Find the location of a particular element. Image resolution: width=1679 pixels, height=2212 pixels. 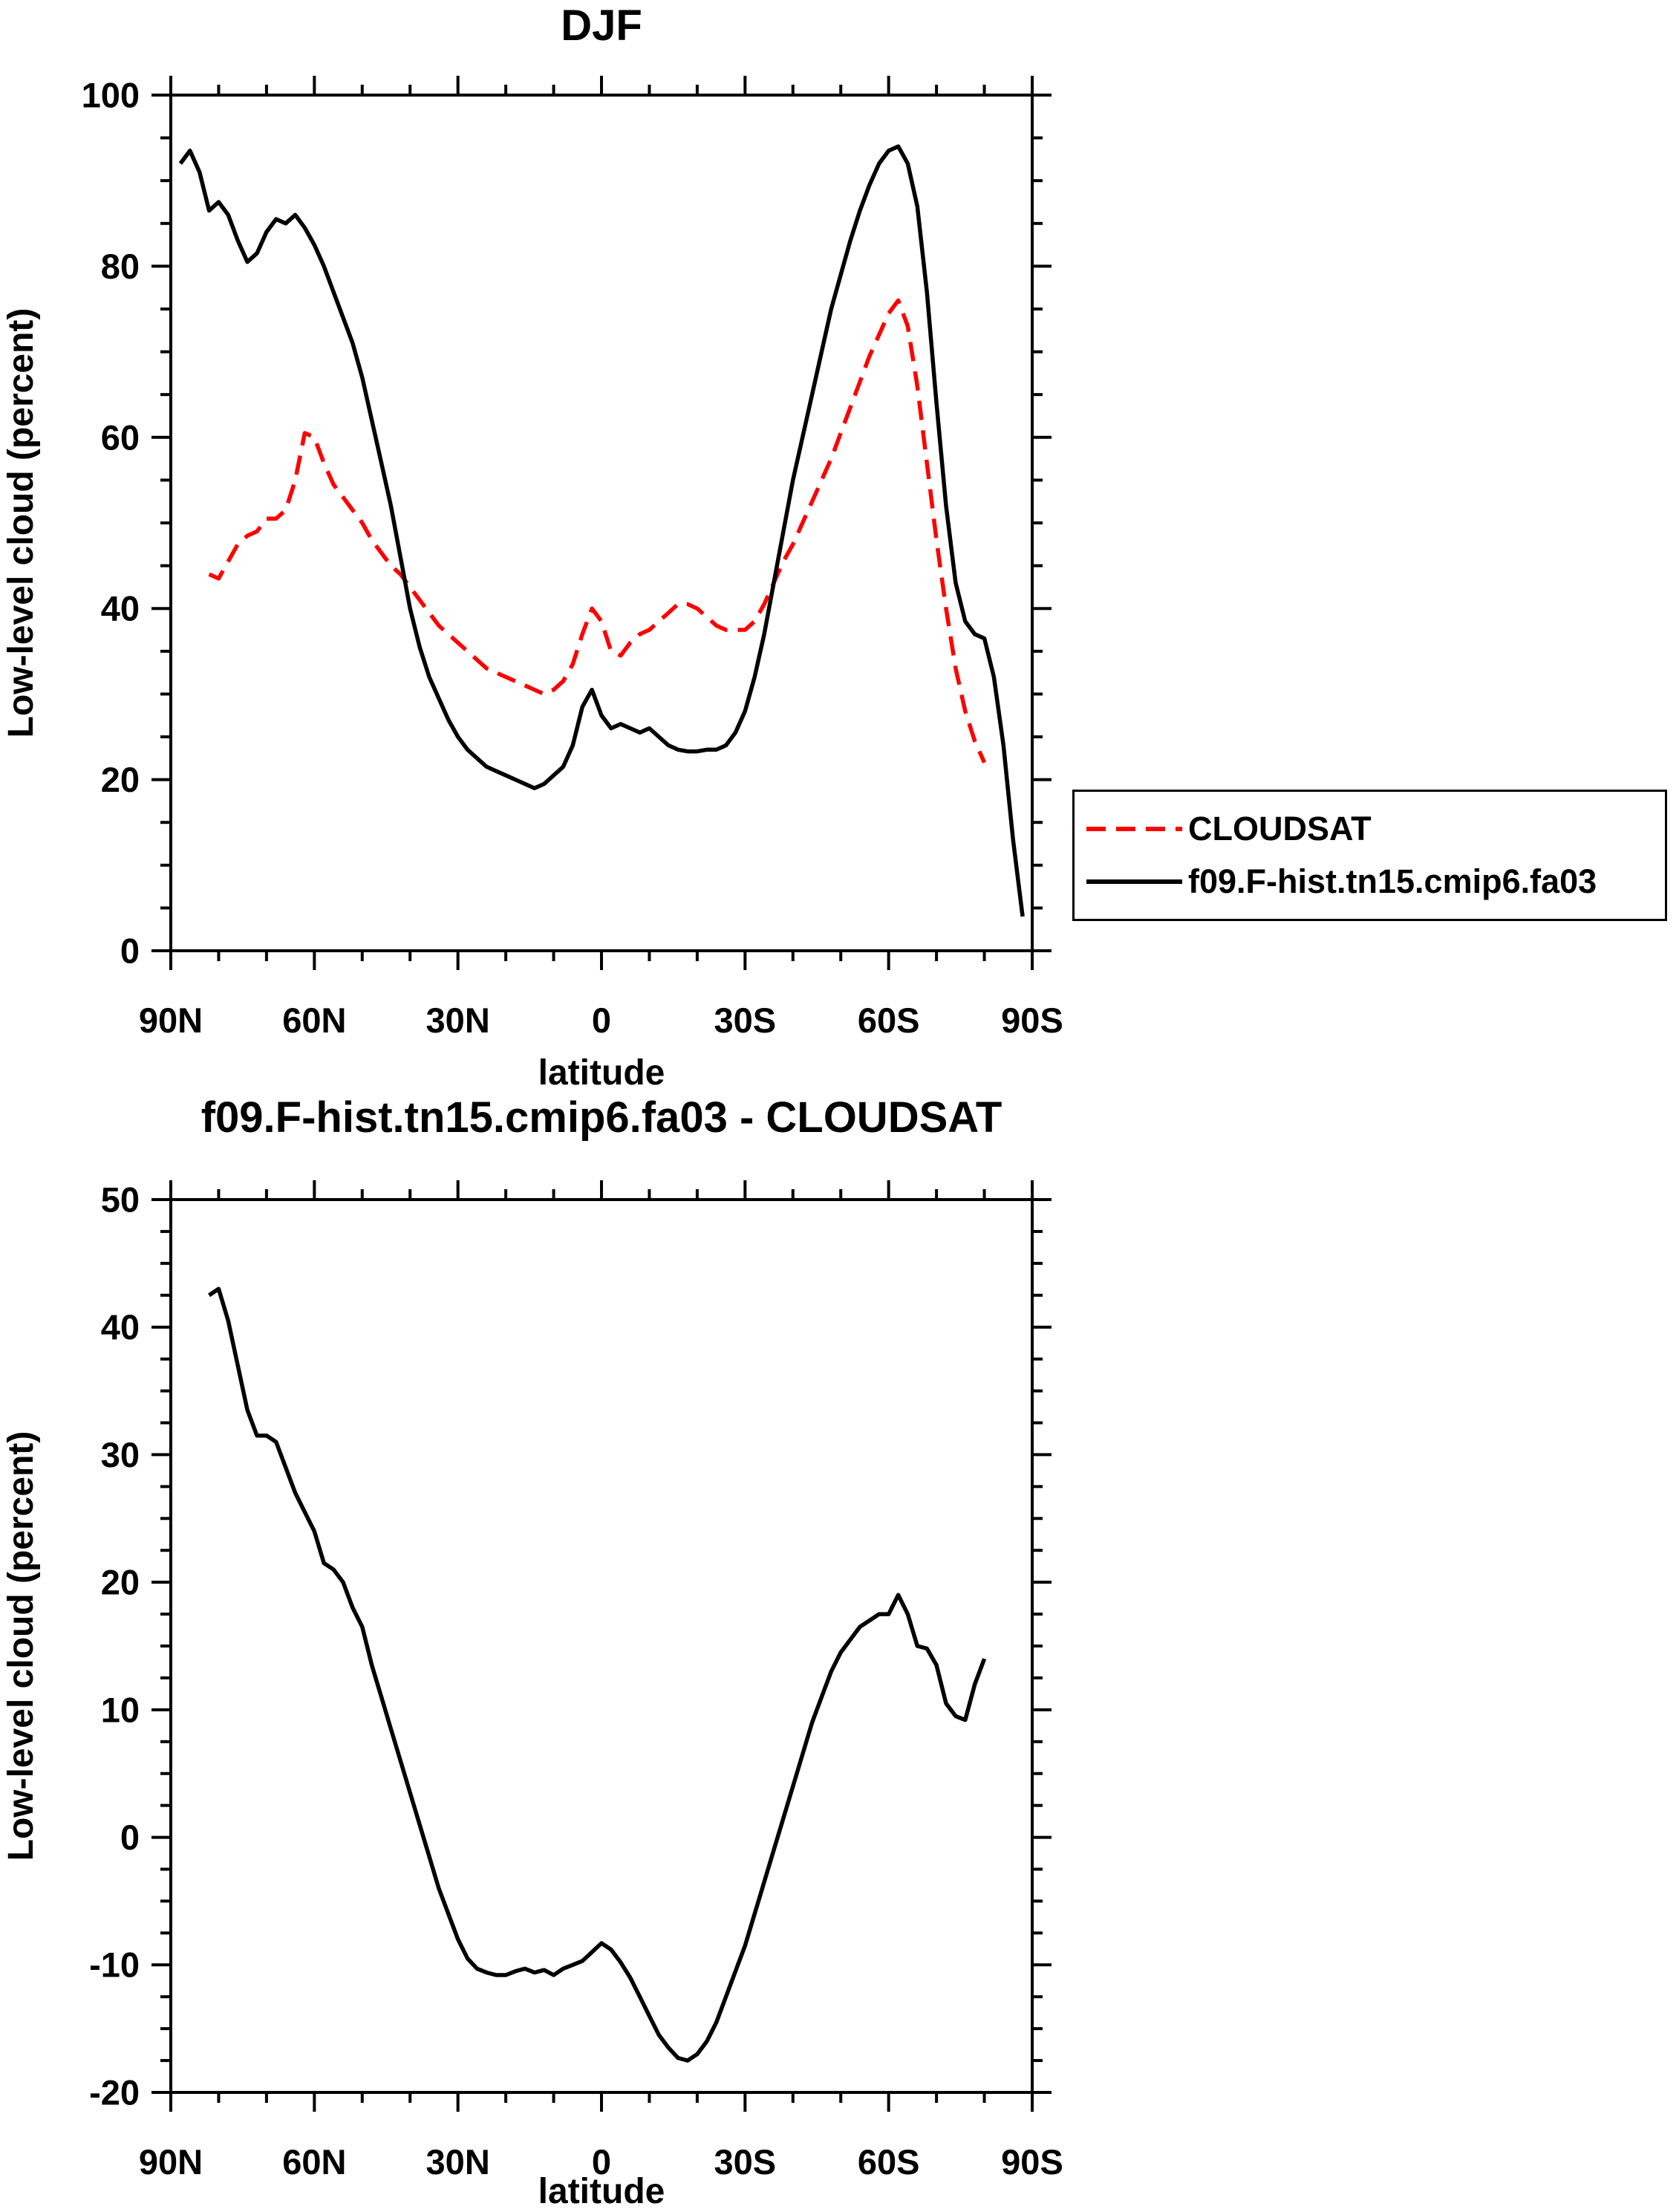

y-tick-label: -10 is located at coordinates (114, 1965).